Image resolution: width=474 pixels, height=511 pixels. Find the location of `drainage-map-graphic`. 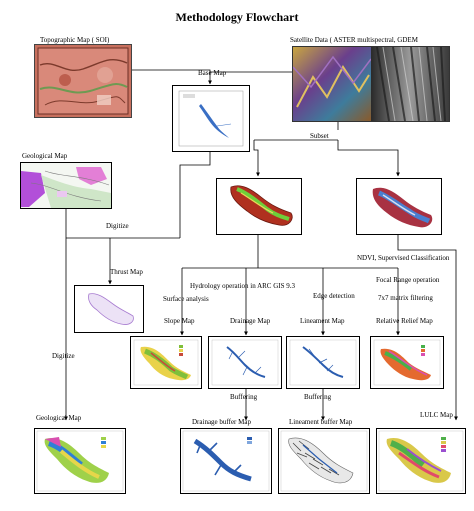

drainage-map-graphic is located at coordinates (245, 362).